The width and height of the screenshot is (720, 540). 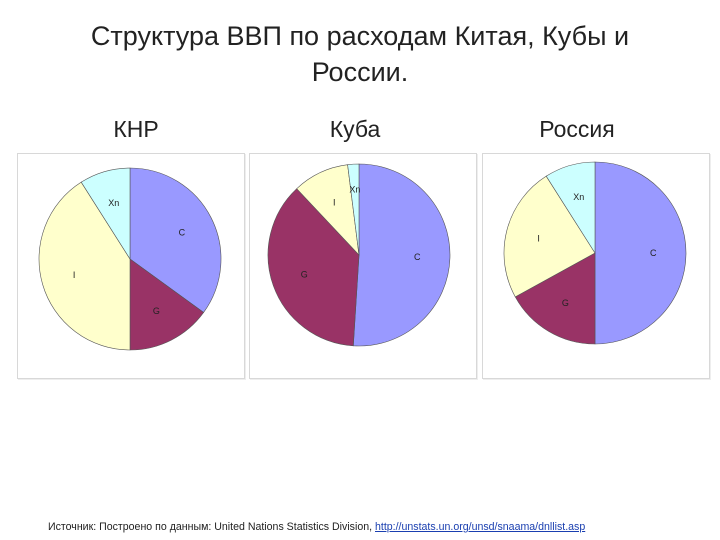 I want to click on pie-chart-russia: C G I Xn, so click(x=595, y=253).